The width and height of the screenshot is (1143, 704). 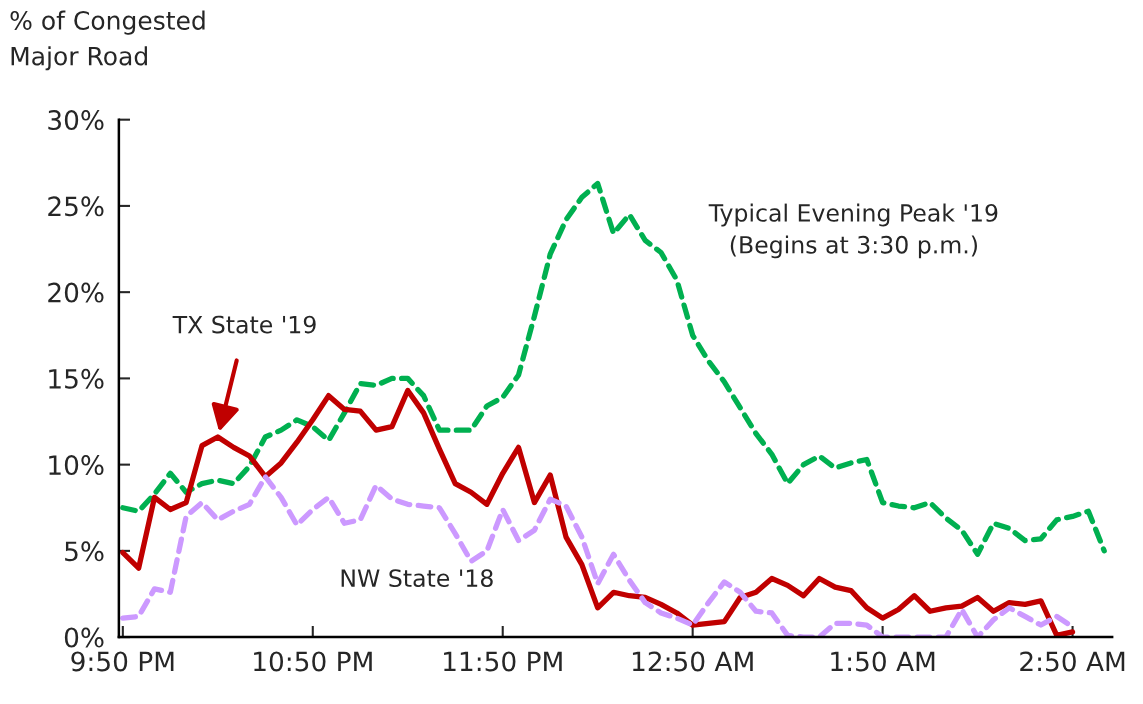 What do you see at coordinates (853, 231) in the screenshot?
I see `series-label: Typical Evening Peak '19 (Begins at 3:30 p.m.)` at bounding box center [853, 231].